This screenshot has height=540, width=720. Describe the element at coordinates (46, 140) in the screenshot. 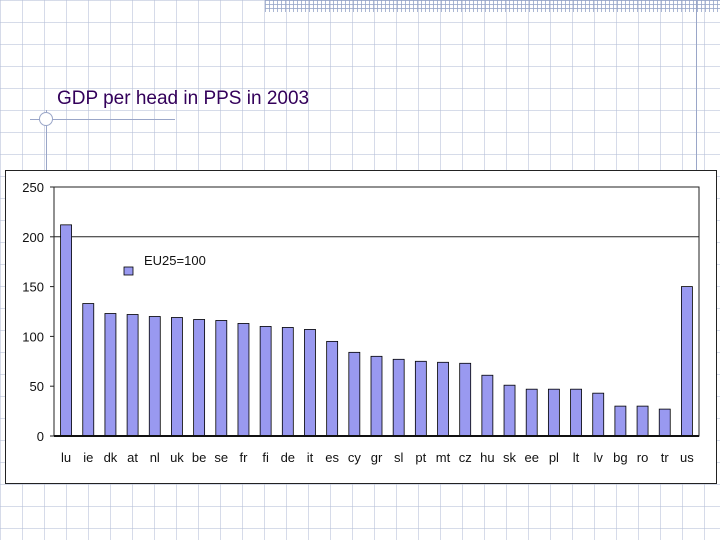

I see `title-decoration-vertical-line` at that location.